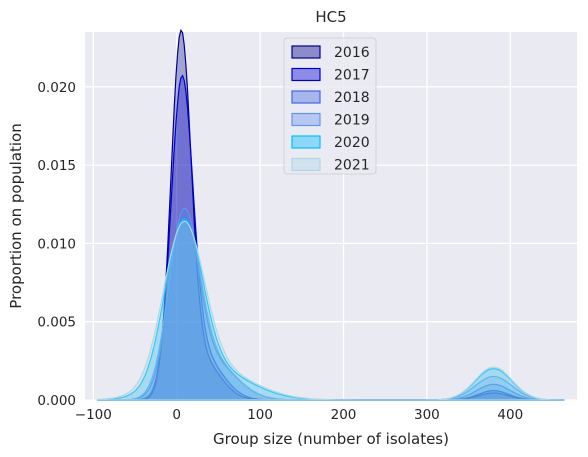 This screenshot has height=457, width=588. Describe the element at coordinates (306, 120) in the screenshot. I see `legend-swatch-2019` at that location.